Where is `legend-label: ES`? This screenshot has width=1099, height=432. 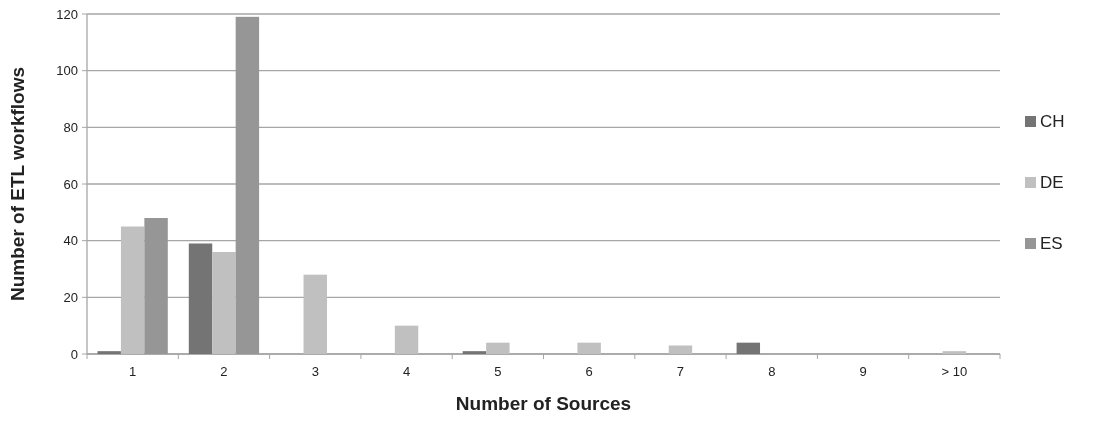
legend-label: ES is located at coordinates (1051, 243).